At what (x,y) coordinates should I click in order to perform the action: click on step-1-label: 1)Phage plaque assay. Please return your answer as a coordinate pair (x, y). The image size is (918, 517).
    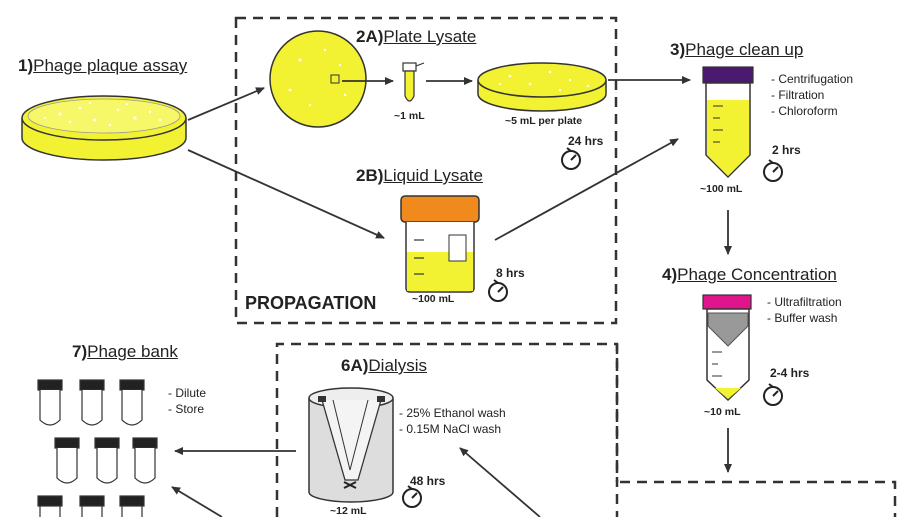
    Looking at the image, I should click on (102, 66).